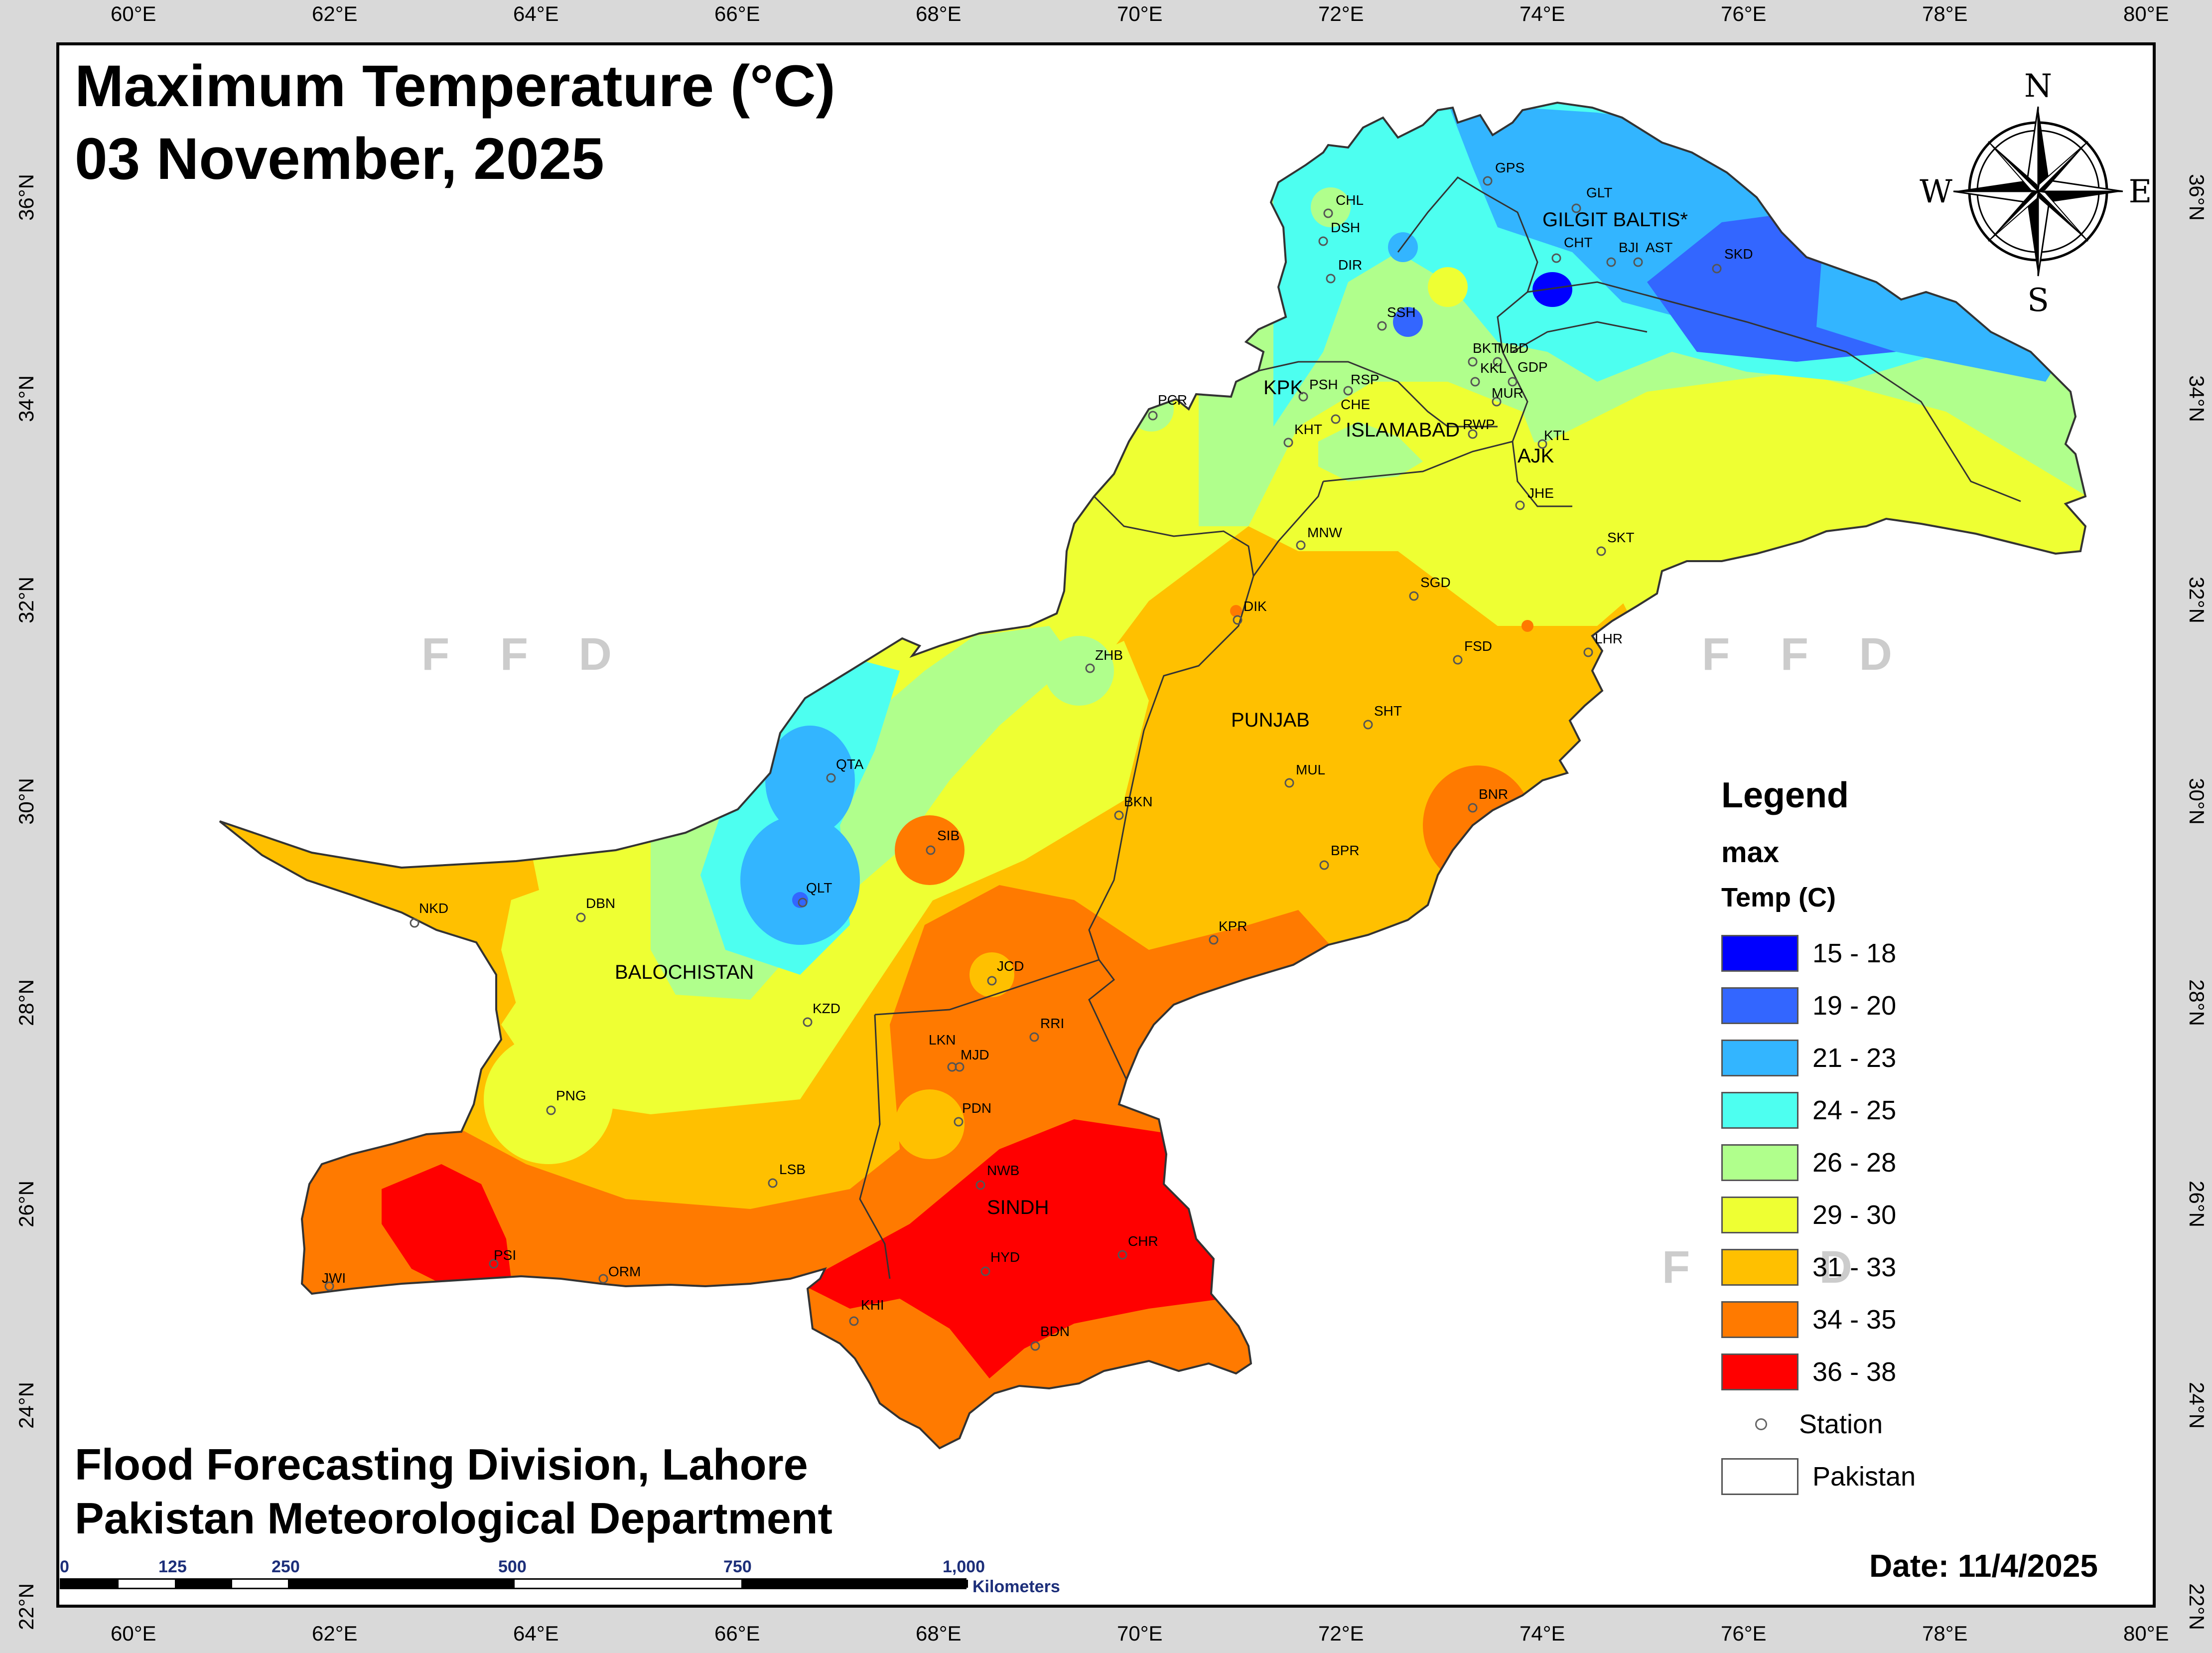  What do you see at coordinates (1557, 435) in the screenshot?
I see `station-label: KTL` at bounding box center [1557, 435].